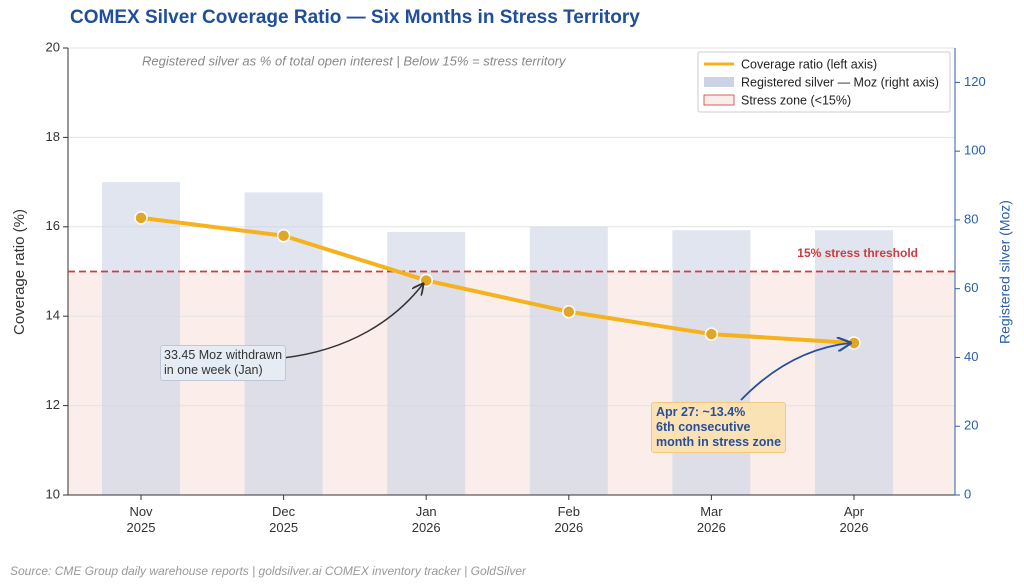 The width and height of the screenshot is (1024, 588). What do you see at coordinates (53, 404) in the screenshot?
I see `y-tick-label: 12` at bounding box center [53, 404].